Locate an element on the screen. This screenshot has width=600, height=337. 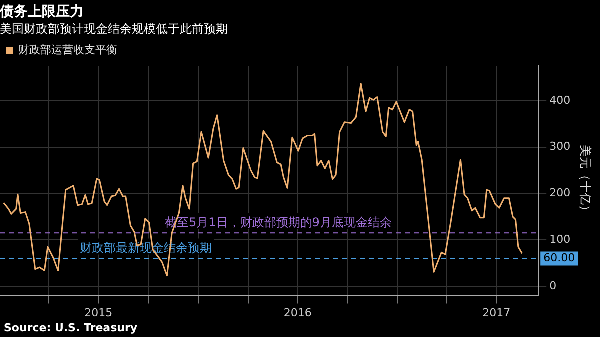
x-tick-label: 2017 is located at coordinates (496, 313).